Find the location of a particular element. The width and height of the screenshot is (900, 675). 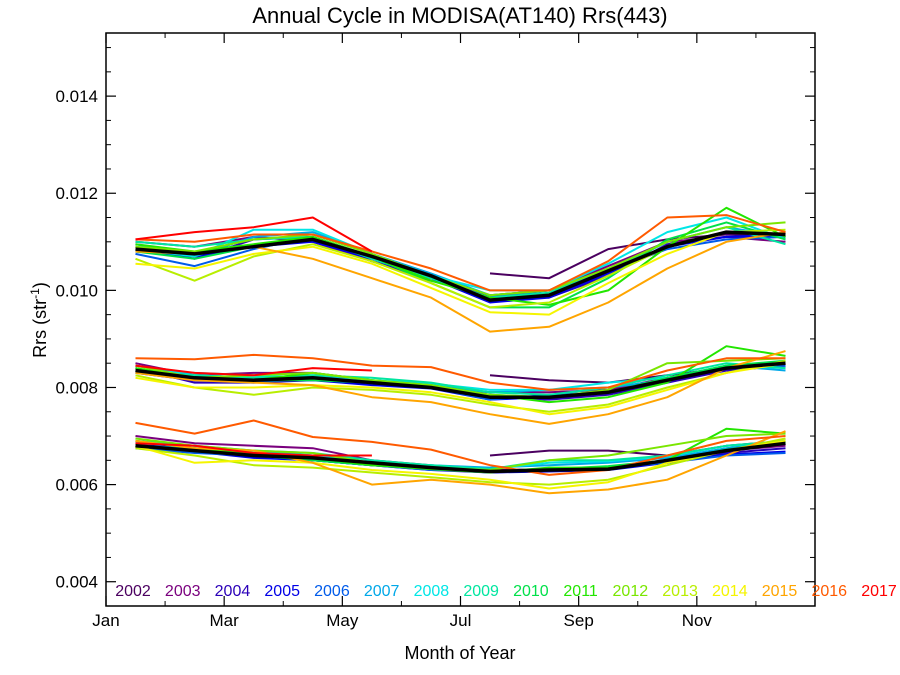

legend-label-2017: 2017 is located at coordinates (879, 591).